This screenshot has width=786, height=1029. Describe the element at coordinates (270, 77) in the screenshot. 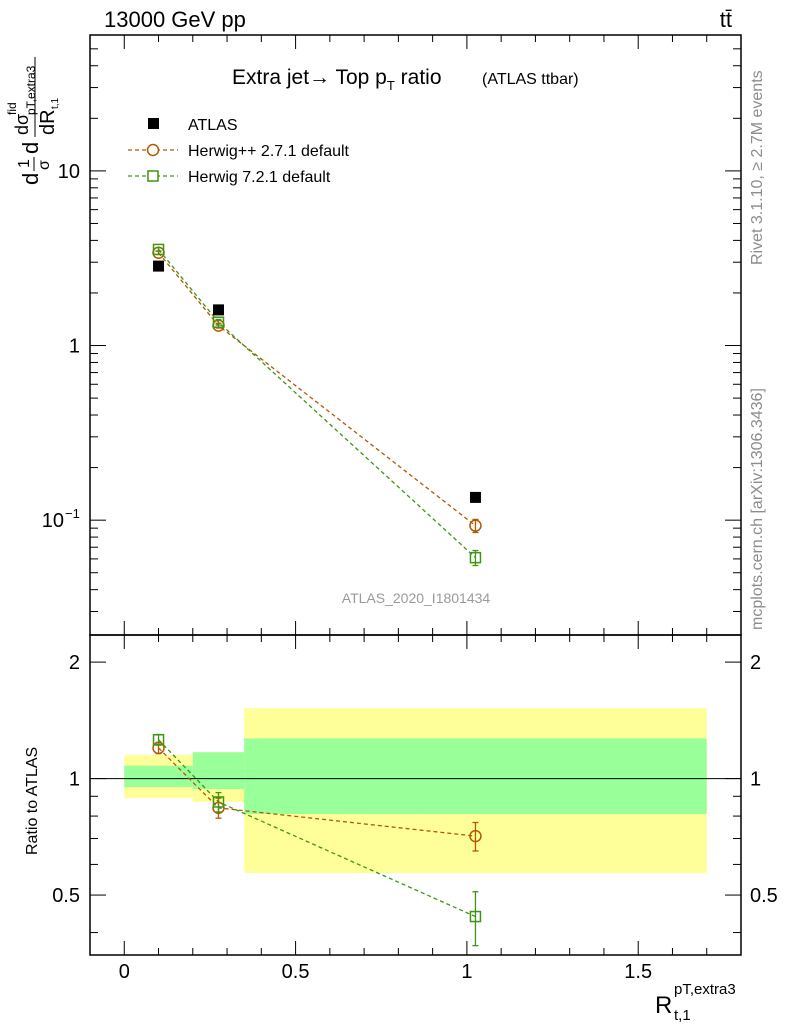

I see `title-main: Extra jet` at that location.